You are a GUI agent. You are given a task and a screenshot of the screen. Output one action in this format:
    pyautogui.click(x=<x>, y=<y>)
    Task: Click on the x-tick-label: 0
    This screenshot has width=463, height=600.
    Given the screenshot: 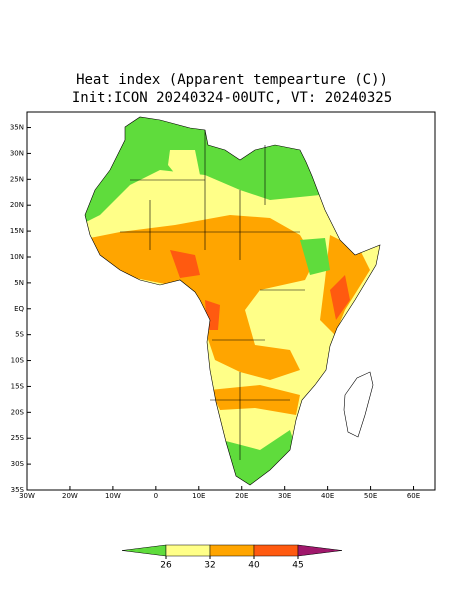 What is the action you would take?
    pyautogui.click(x=156, y=496)
    